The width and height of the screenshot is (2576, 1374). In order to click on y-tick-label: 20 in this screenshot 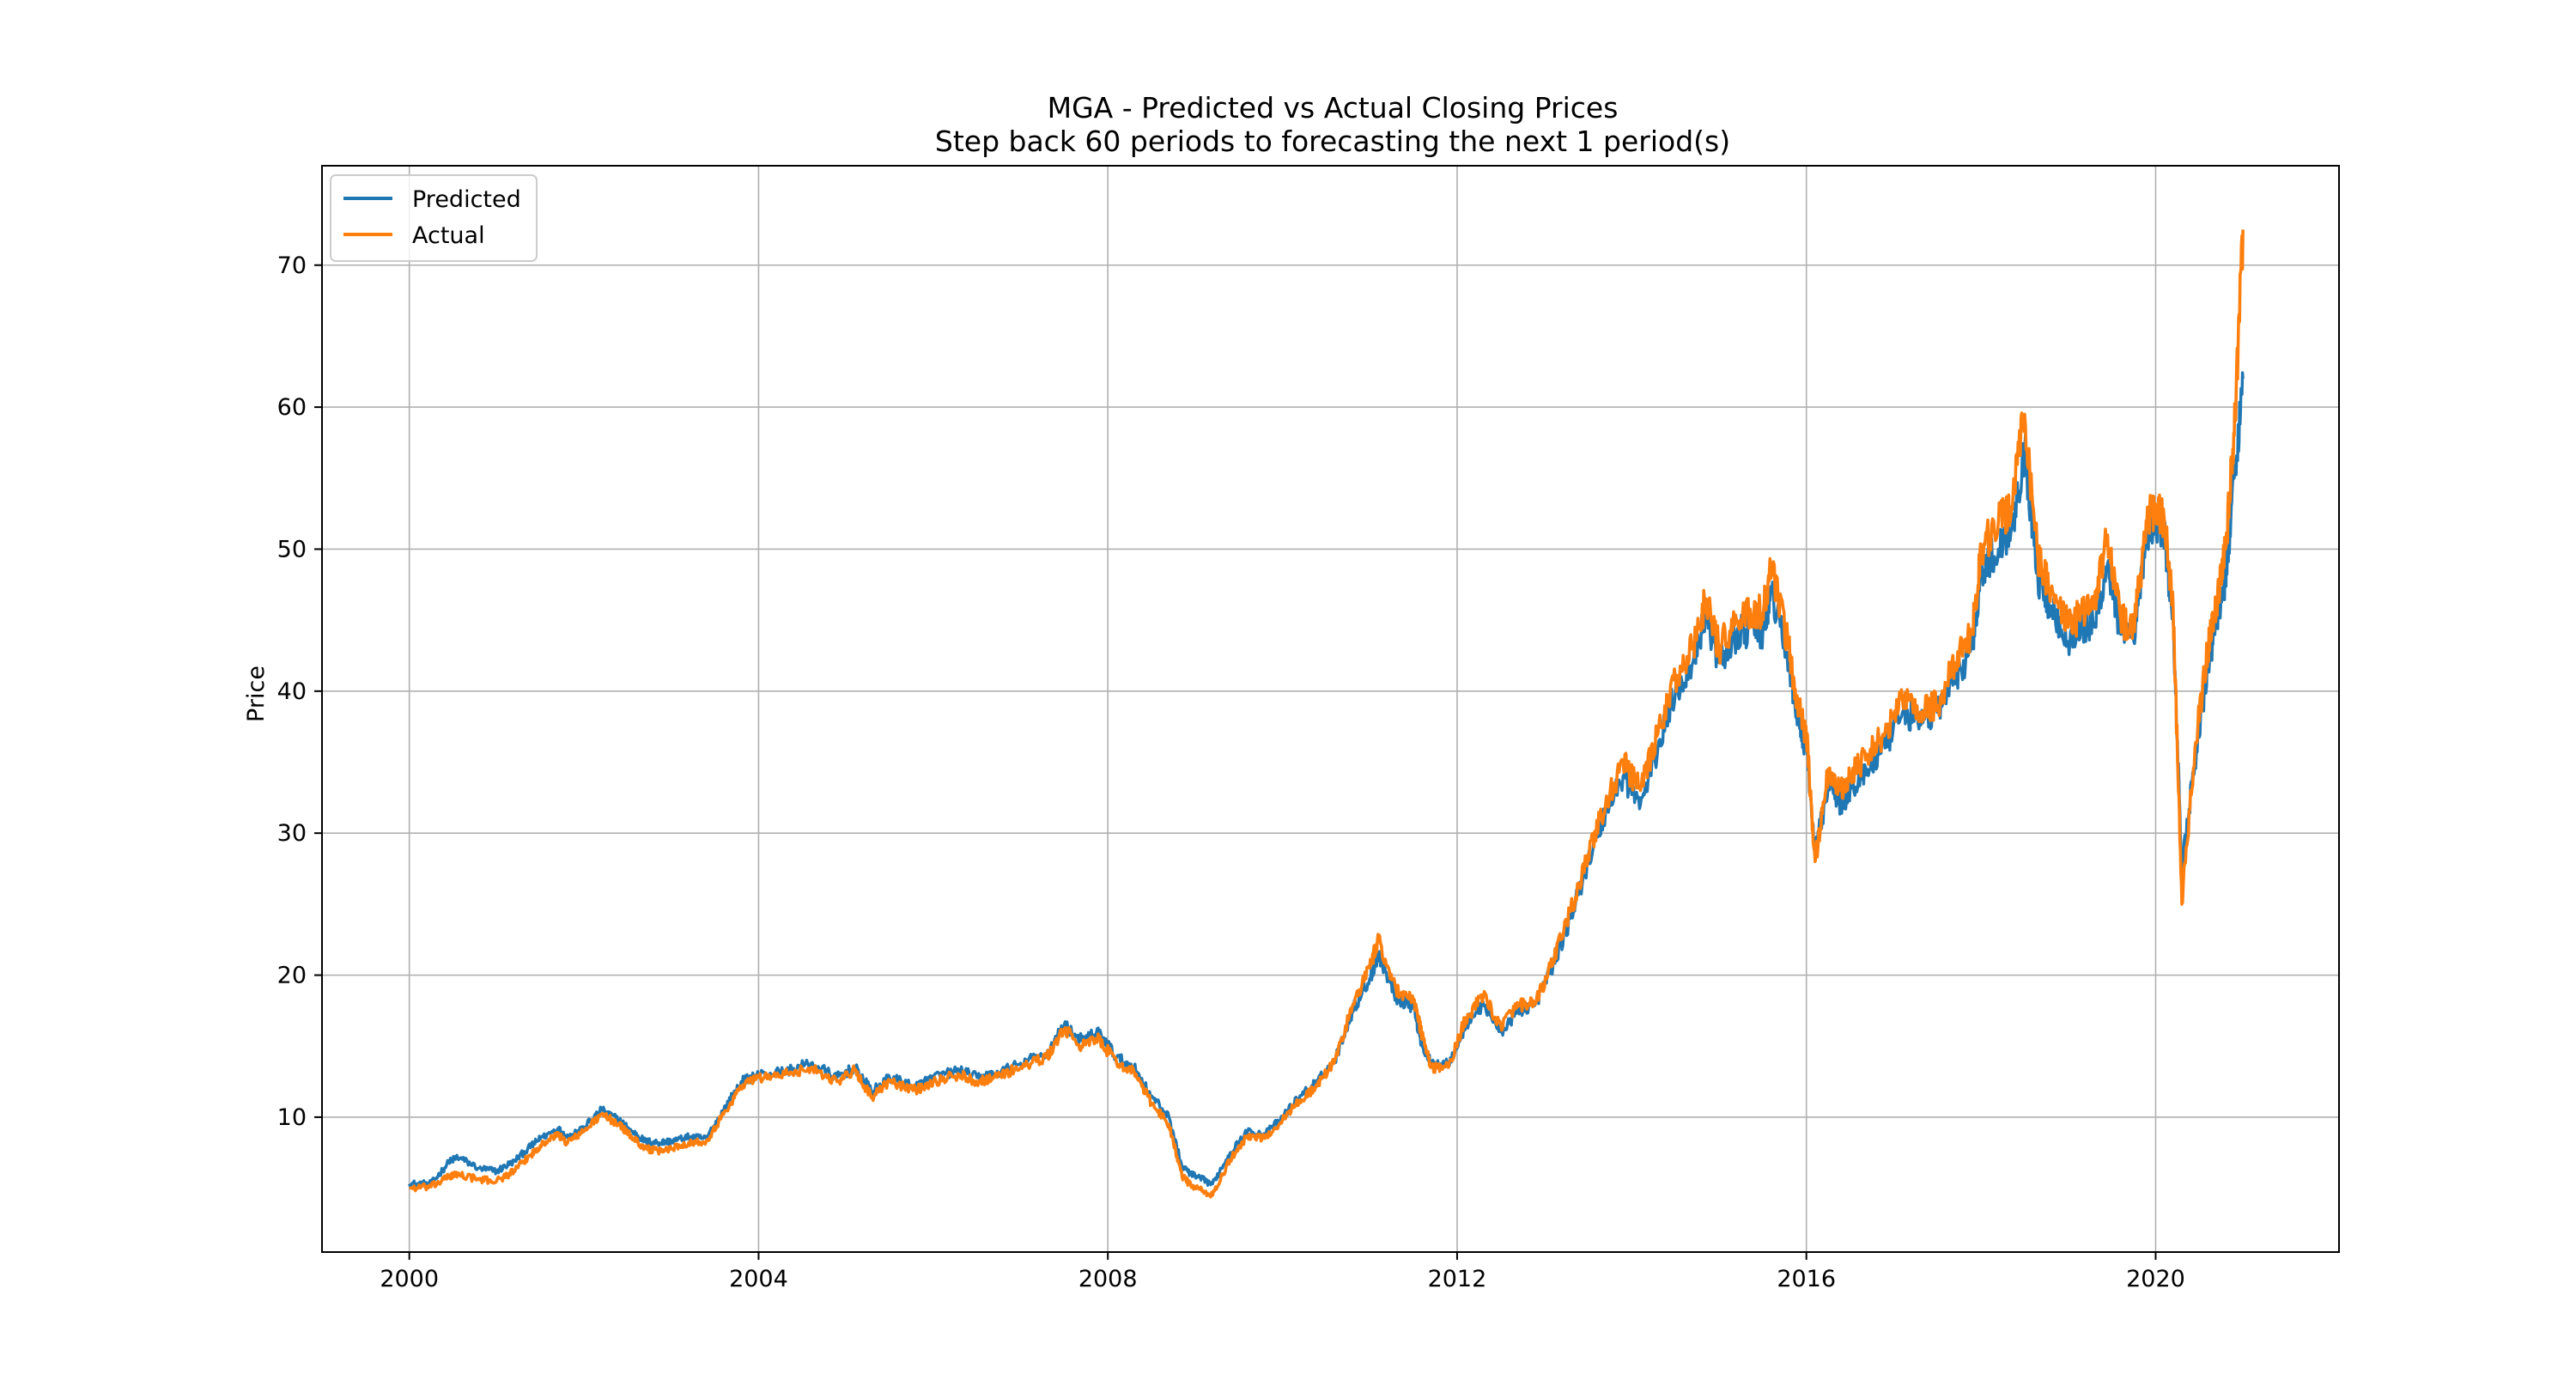, I will do `click(292, 976)`.